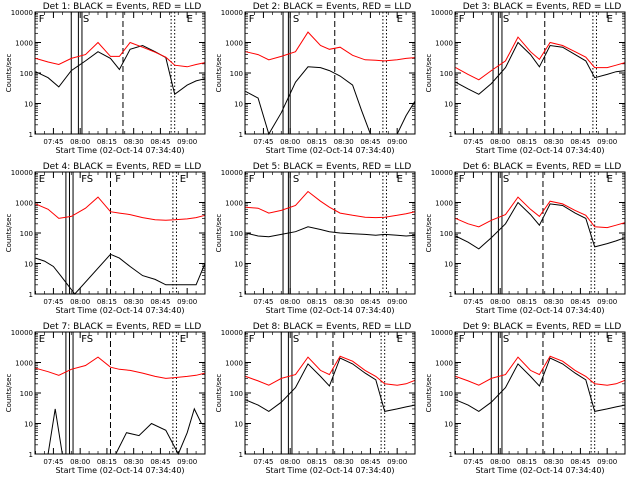 Image resolution: width=640 pixels, height=480 pixels. I want to click on panel-title: Det 7: BLACK = Events, RED = LLD, so click(122, 327).